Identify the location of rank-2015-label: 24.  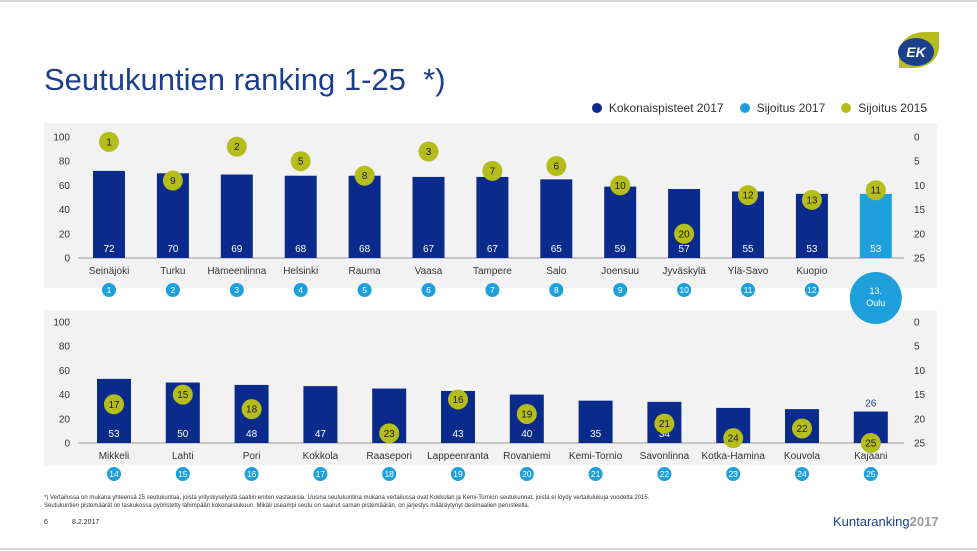
(734, 439).